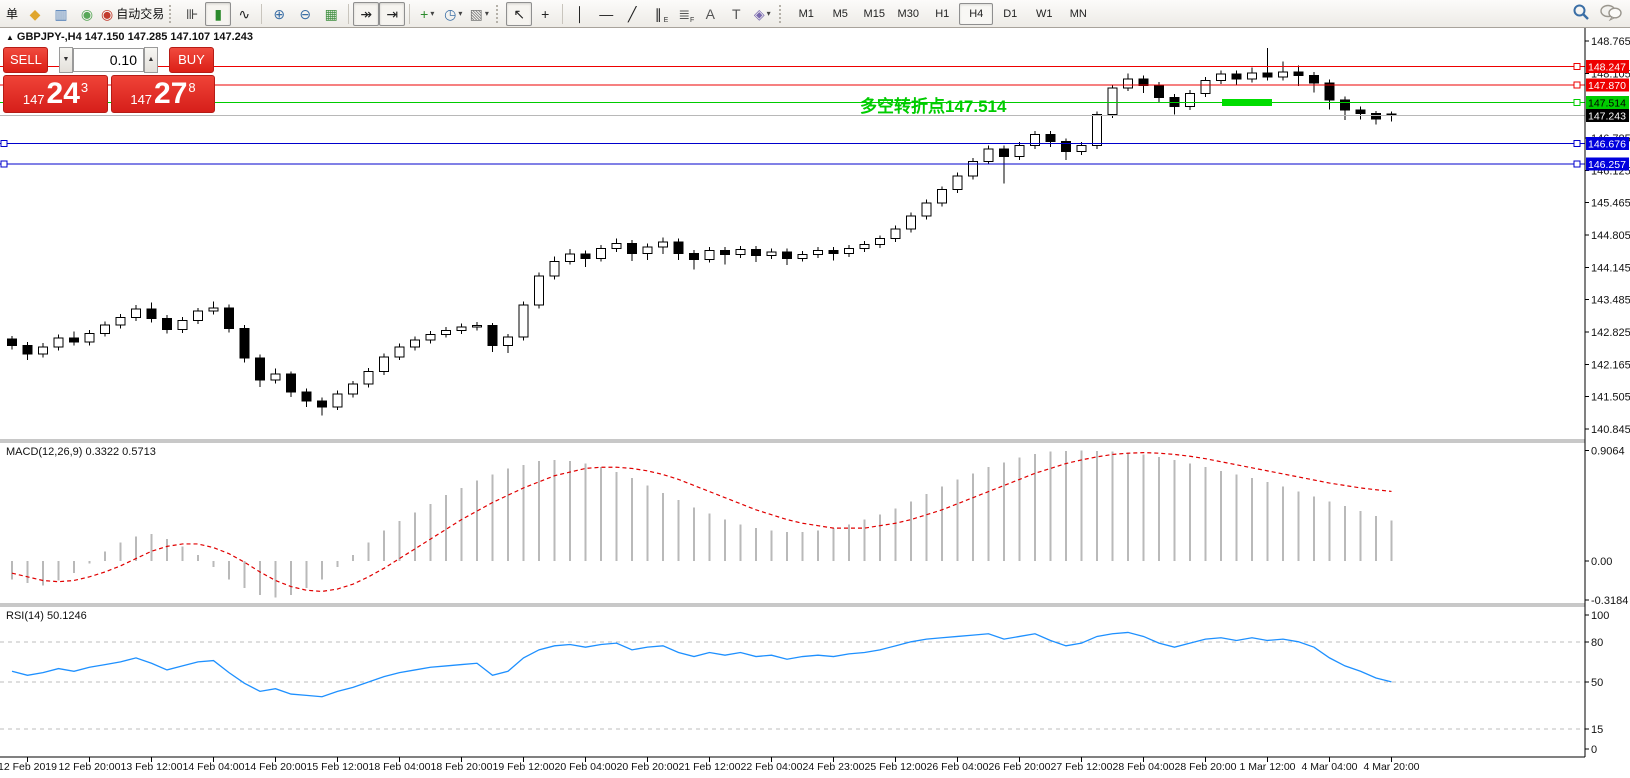  Describe the element at coordinates (762, 14) in the screenshot. I see `arrows-icon: ◈ ▾` at that location.